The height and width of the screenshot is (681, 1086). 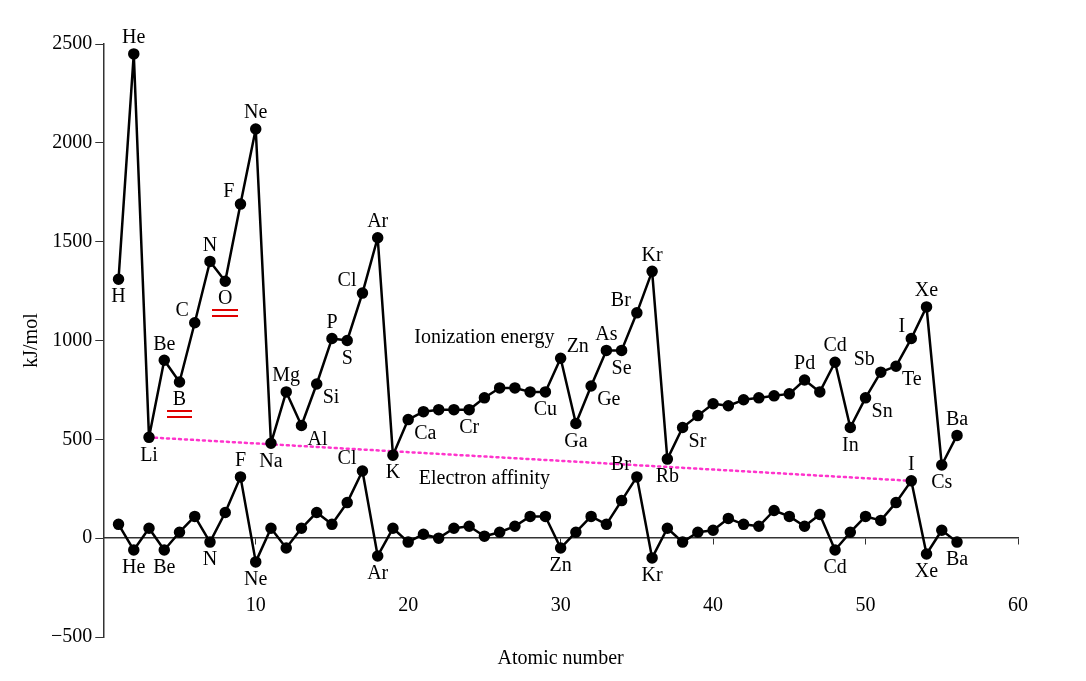 What do you see at coordinates (957, 417) in the screenshot?
I see `annotation: Ba` at bounding box center [957, 417].